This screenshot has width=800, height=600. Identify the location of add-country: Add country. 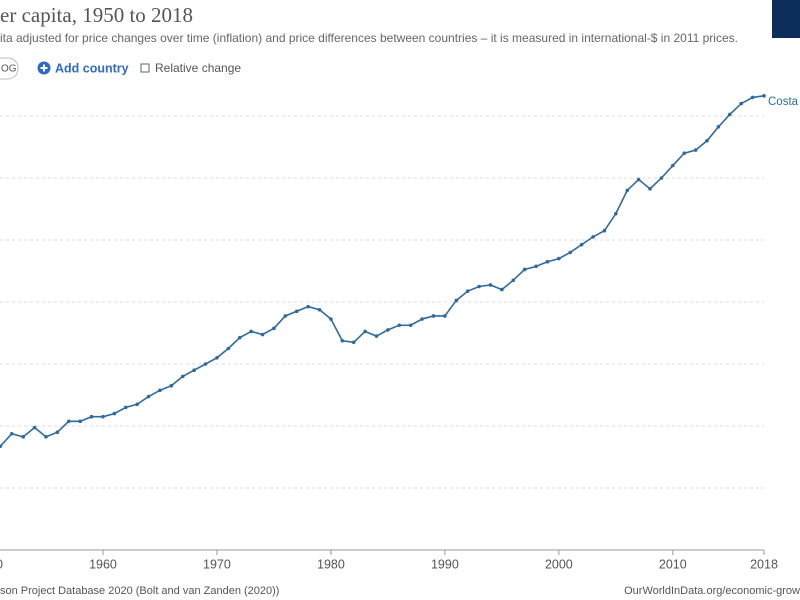
(92, 68).